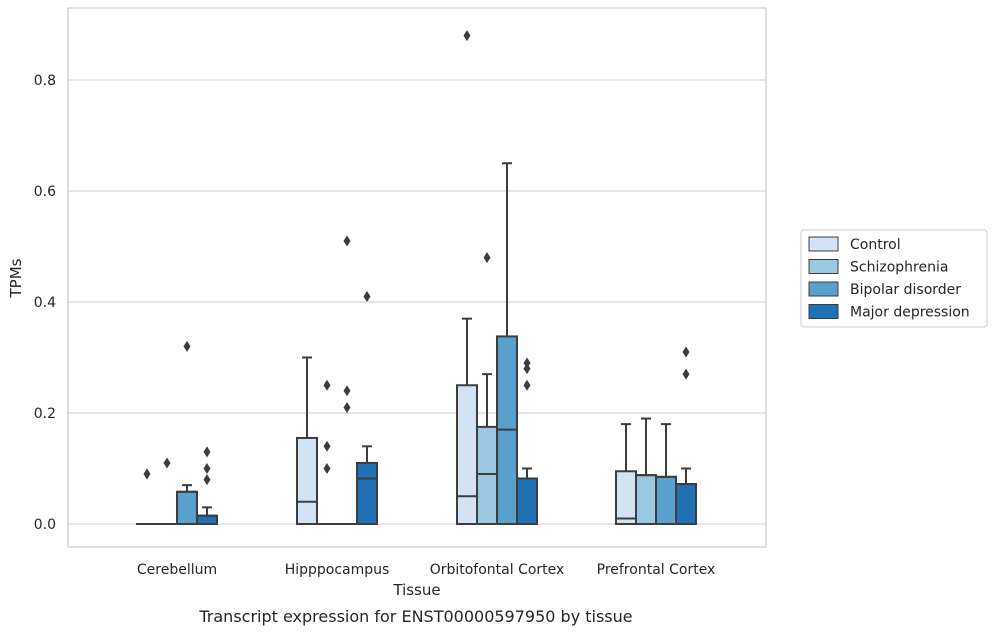 The height and width of the screenshot is (634, 997). I want to click on legend-frame, so click(894, 278).